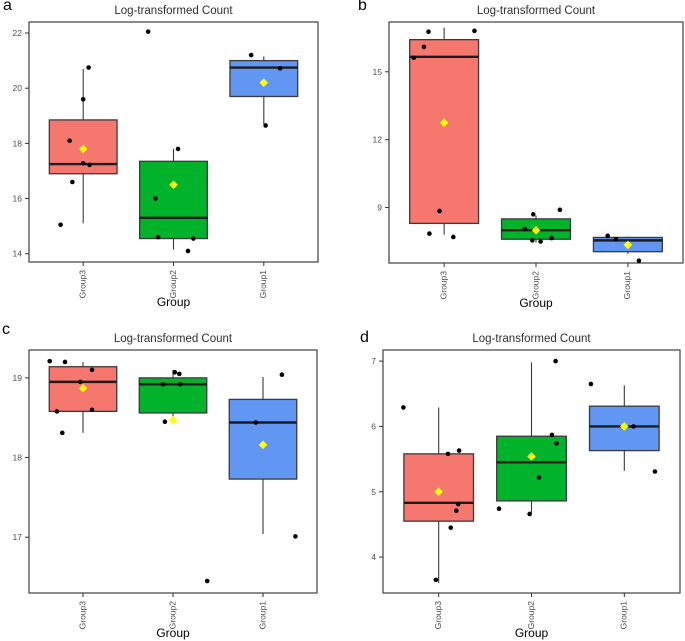 The width and height of the screenshot is (685, 641). What do you see at coordinates (362, 7) in the screenshot?
I see `panel-letter-b: b` at bounding box center [362, 7].